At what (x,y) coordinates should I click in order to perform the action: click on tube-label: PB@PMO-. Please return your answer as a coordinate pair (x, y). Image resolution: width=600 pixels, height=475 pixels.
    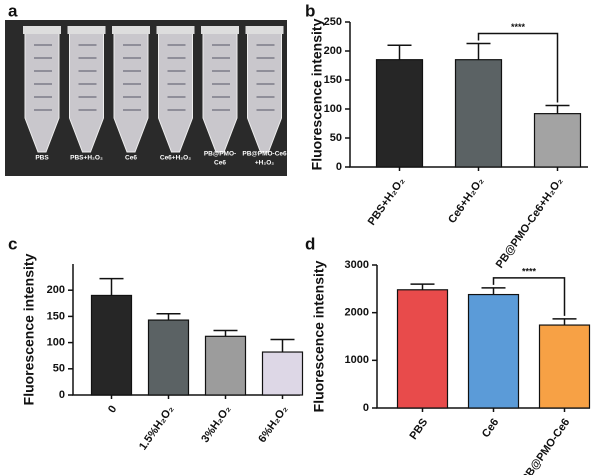
    Looking at the image, I should click on (220, 154).